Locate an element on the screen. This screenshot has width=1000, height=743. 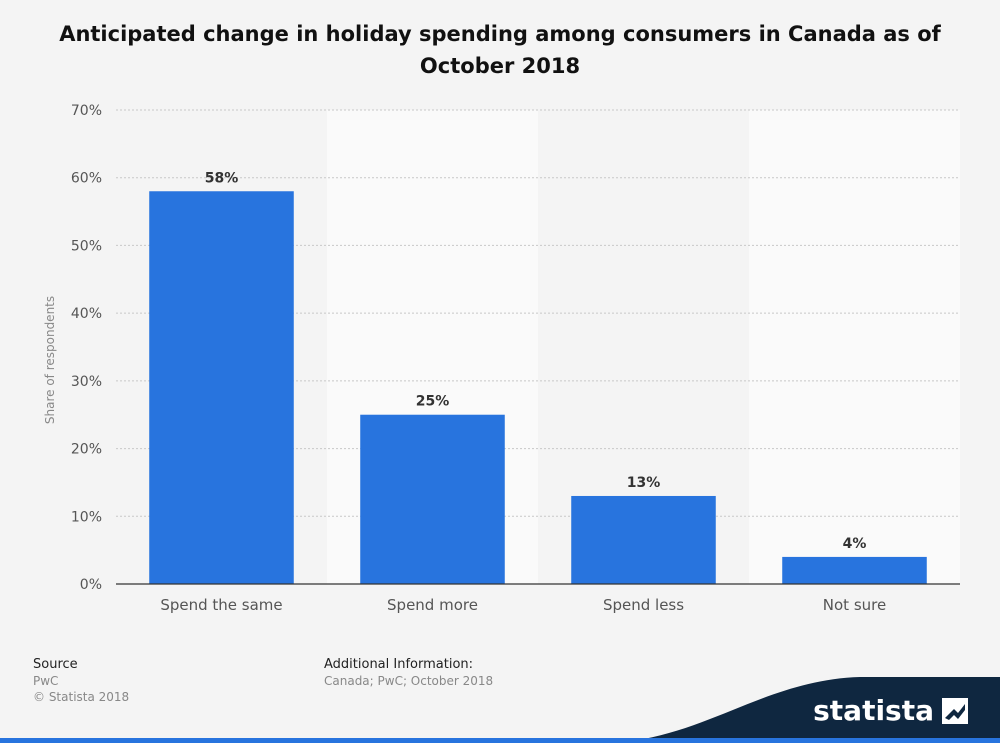
y-tick-label: 70% is located at coordinates (86, 111).